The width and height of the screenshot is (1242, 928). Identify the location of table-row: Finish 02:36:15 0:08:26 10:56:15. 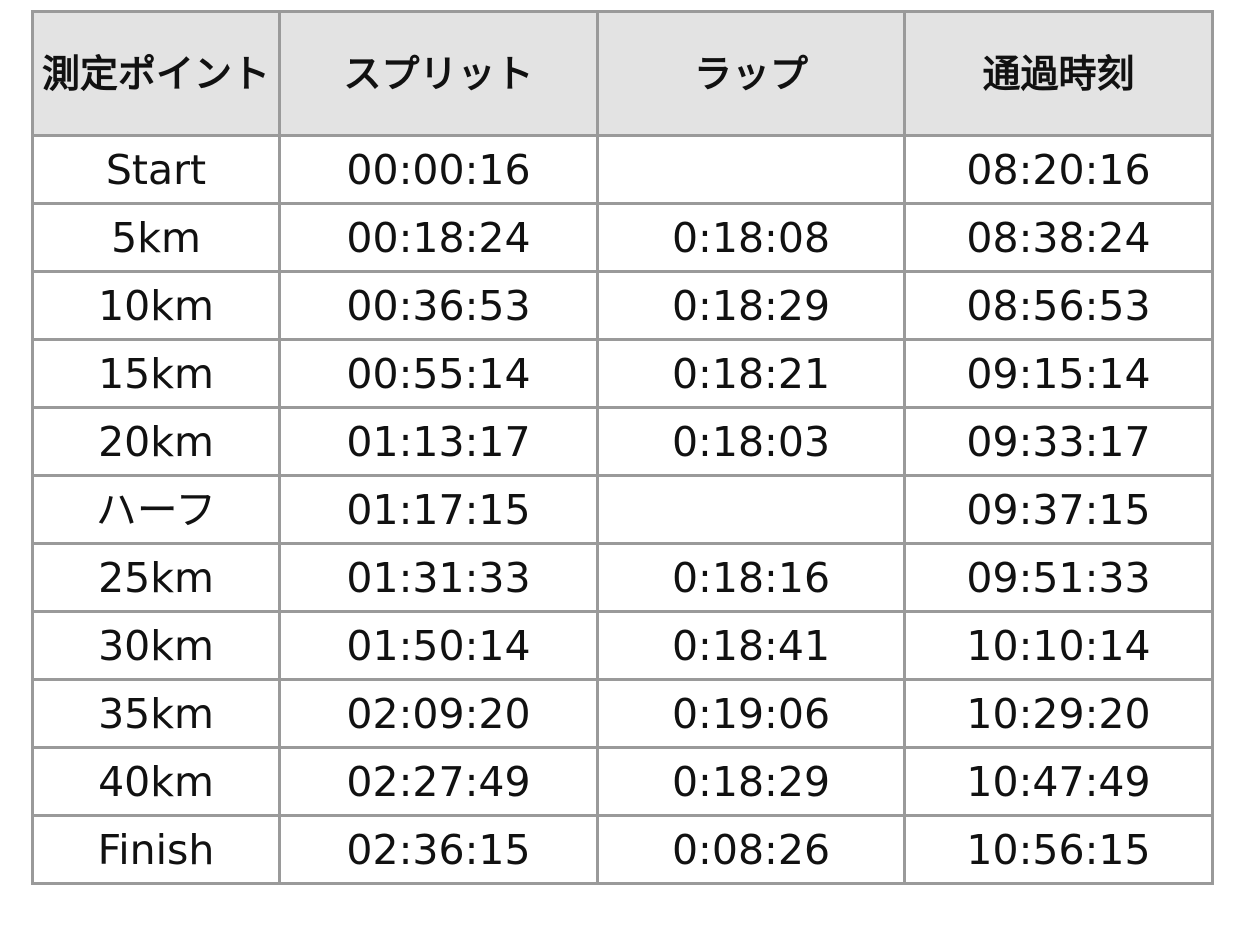
(622, 849).